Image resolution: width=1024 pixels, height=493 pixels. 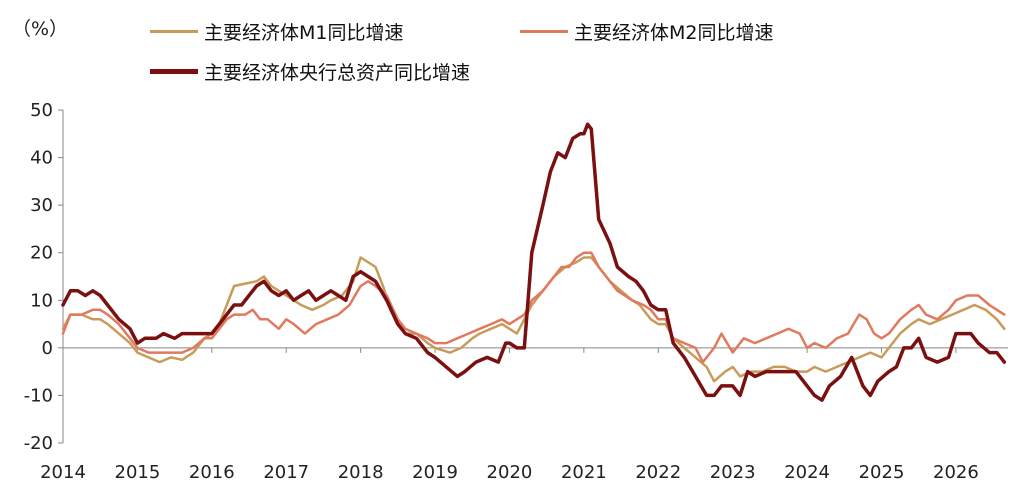 I want to click on legend-swatch-m1, so click(x=174, y=31).